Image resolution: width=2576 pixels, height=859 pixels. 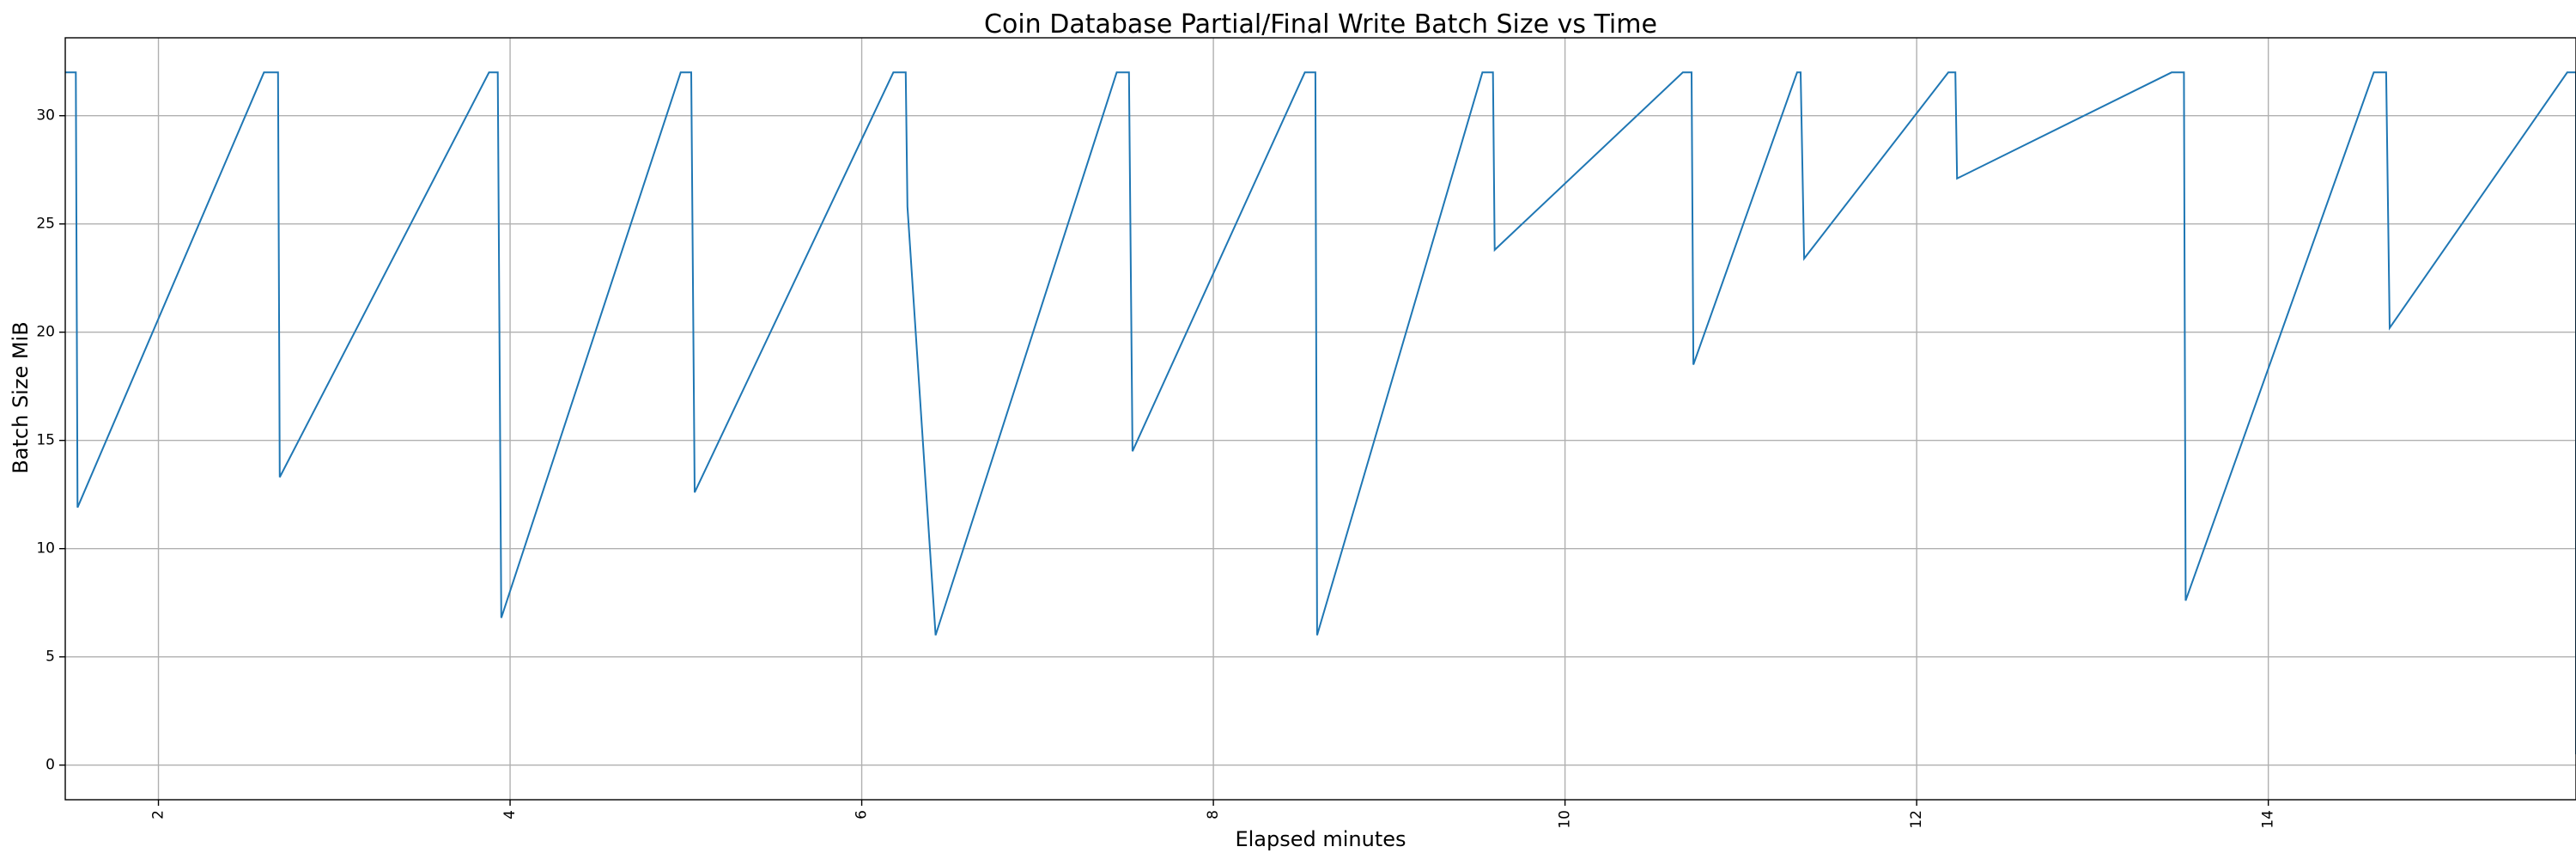 What do you see at coordinates (863, 814) in the screenshot?
I see `x-tick-label: 6` at bounding box center [863, 814].